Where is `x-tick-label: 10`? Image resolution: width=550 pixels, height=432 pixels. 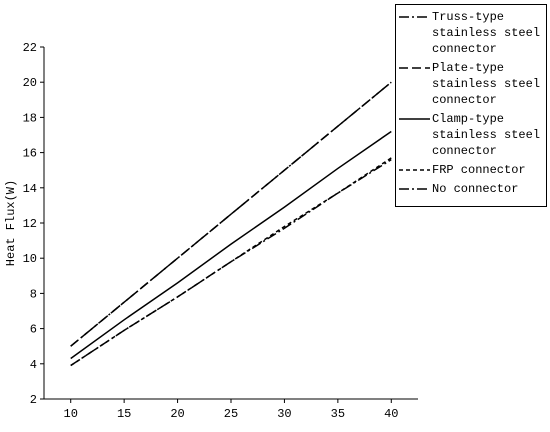 x-tick-label: 10 is located at coordinates (71, 414).